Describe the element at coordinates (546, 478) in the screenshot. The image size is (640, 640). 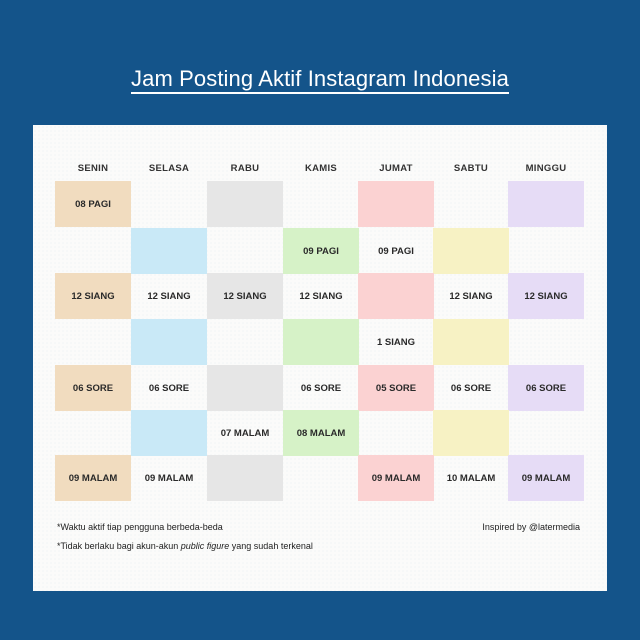
I see `schedule-cell-minggu-row7: 09 MALAM` at that location.